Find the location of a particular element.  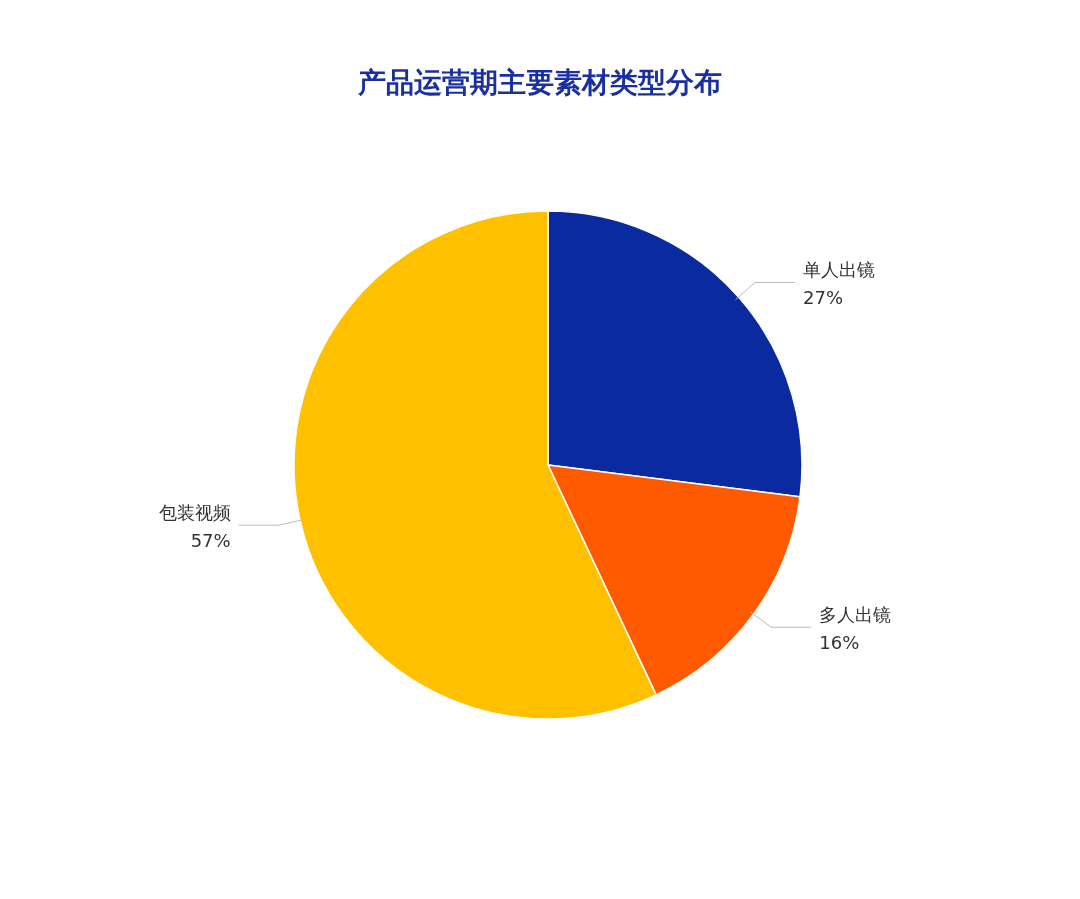

slice-label: 单人出镜 is located at coordinates (839, 270).